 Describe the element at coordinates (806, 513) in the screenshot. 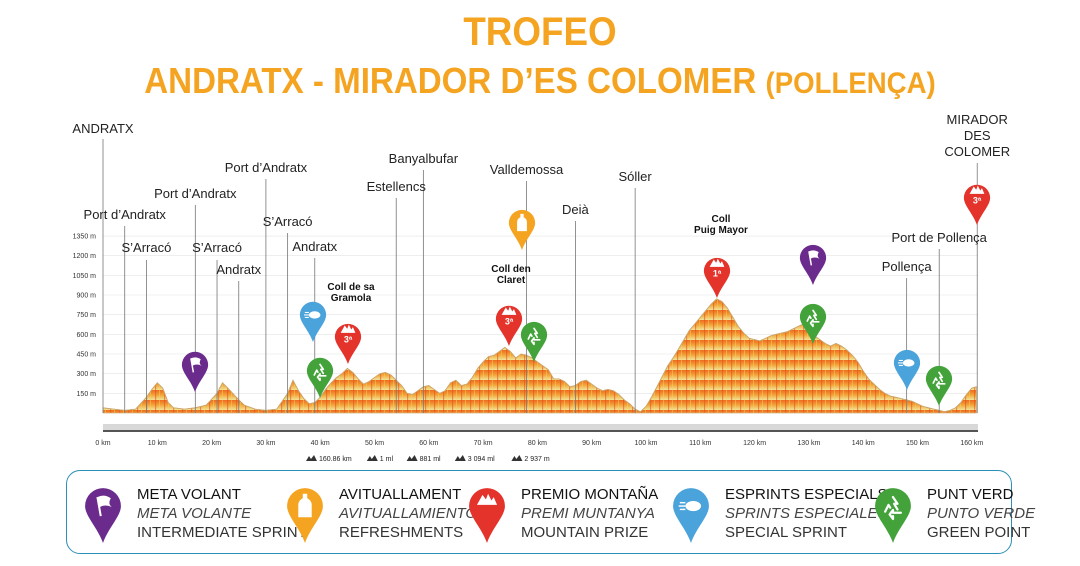

I see `legend-l2: SPRINTS ESPECIALES` at that location.